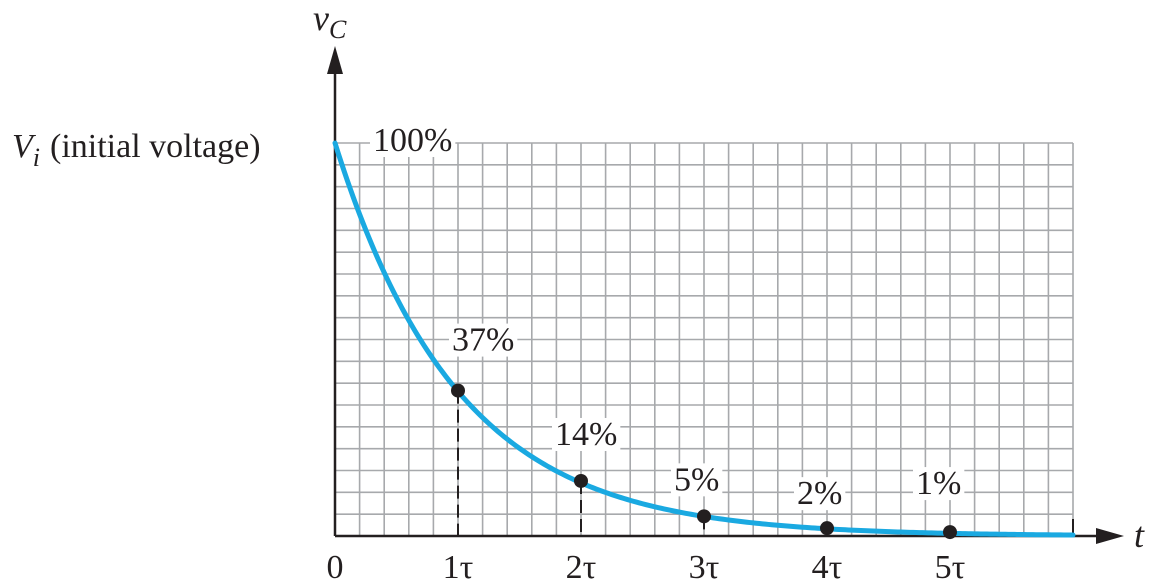 The width and height of the screenshot is (1168, 585). What do you see at coordinates (704, 567) in the screenshot?
I see `x-tick-label: 3τ` at bounding box center [704, 567].